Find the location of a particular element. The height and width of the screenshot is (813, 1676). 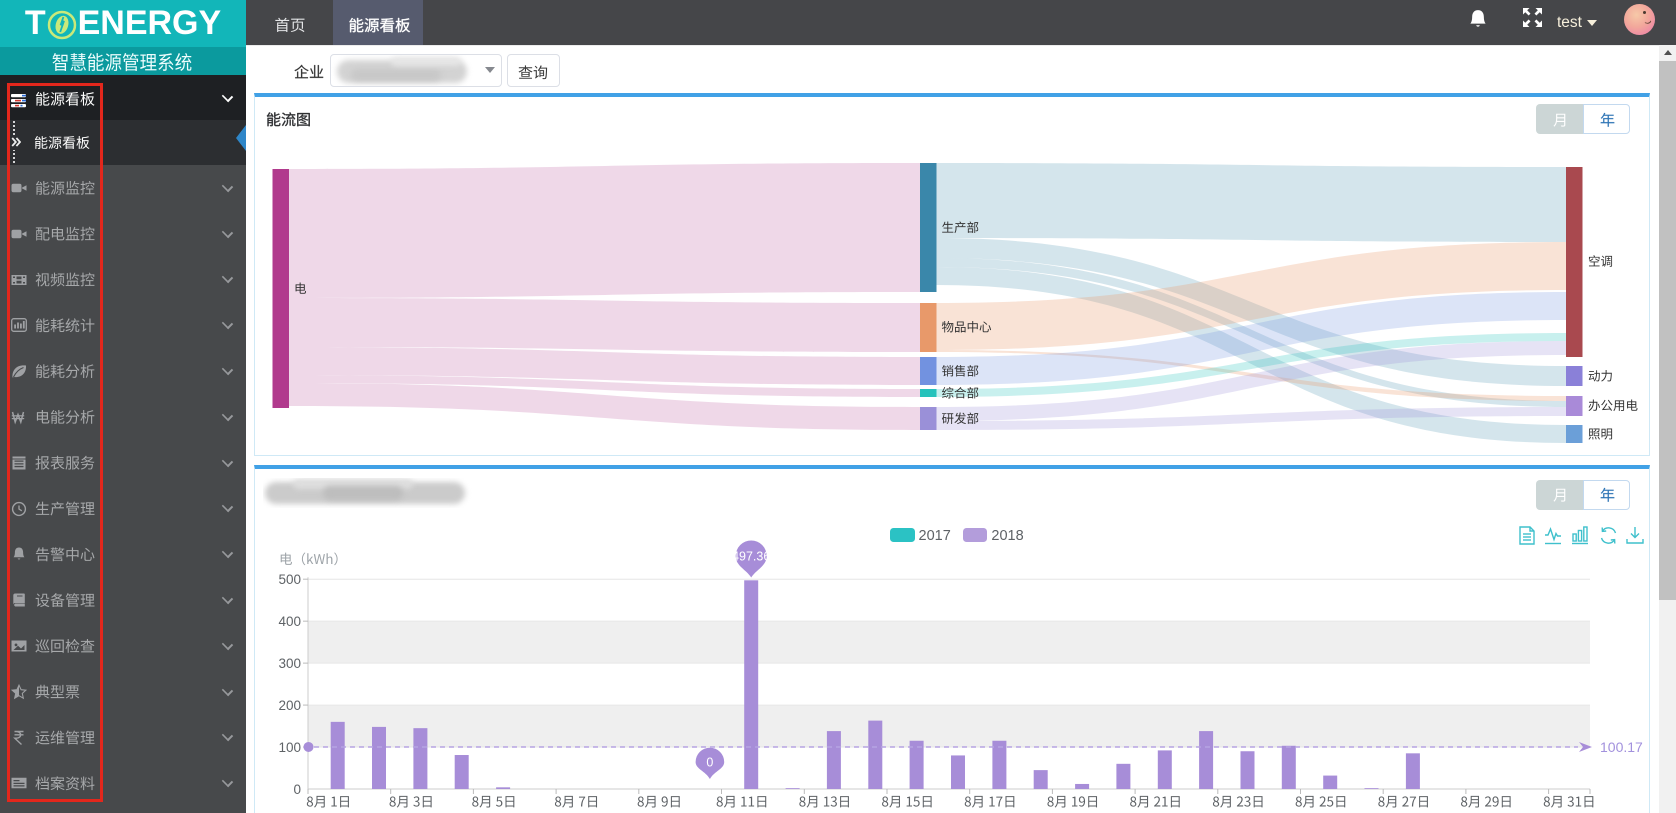

svg-text: 100.17 is located at coordinates (1621, 747).